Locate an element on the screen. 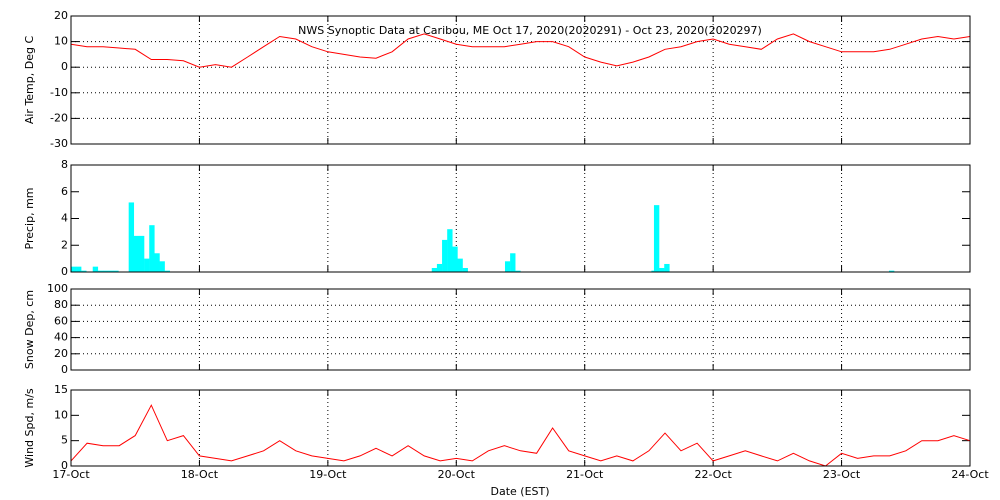 The height and width of the screenshot is (500, 1000). y-tick-label: 60 is located at coordinates (61, 320).